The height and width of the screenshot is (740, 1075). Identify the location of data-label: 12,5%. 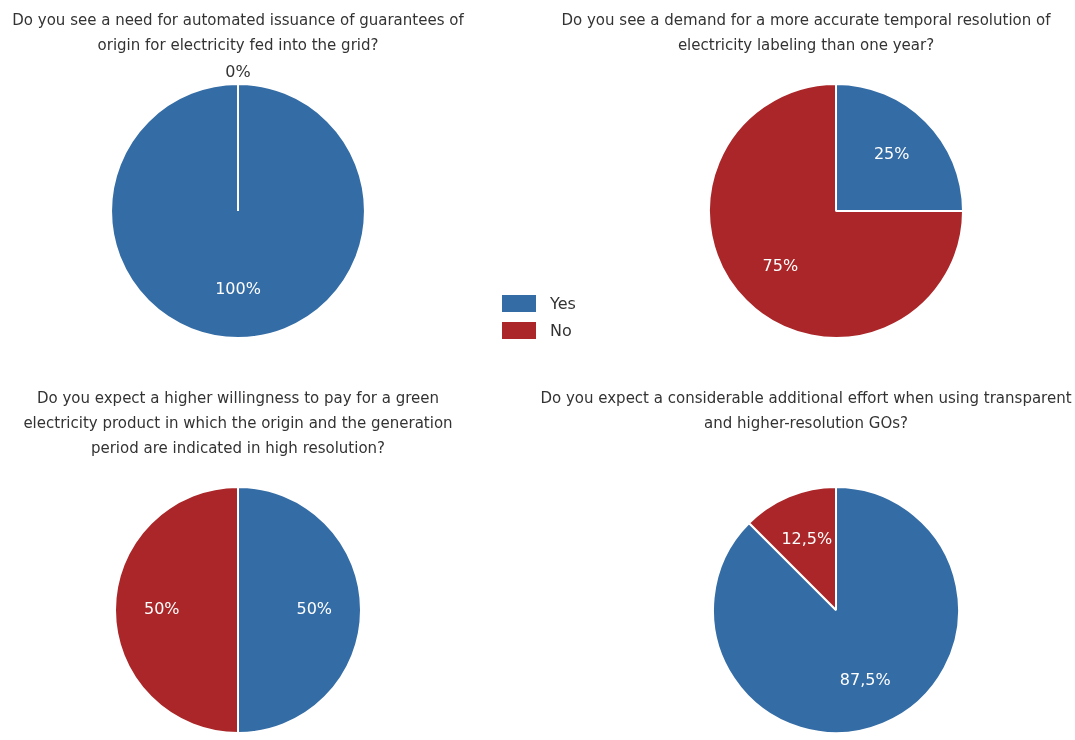
(807, 538).